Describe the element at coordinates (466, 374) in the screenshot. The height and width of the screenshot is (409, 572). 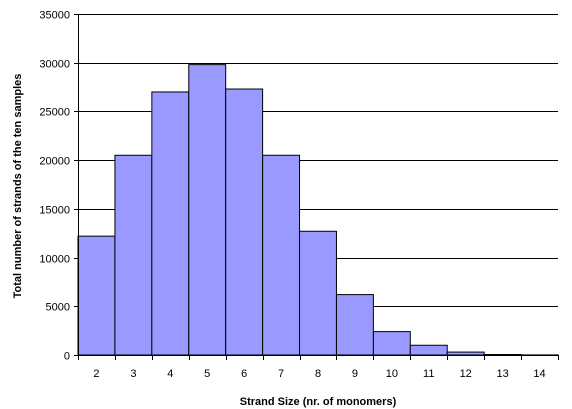
I see `x-tick-label: 12` at that location.